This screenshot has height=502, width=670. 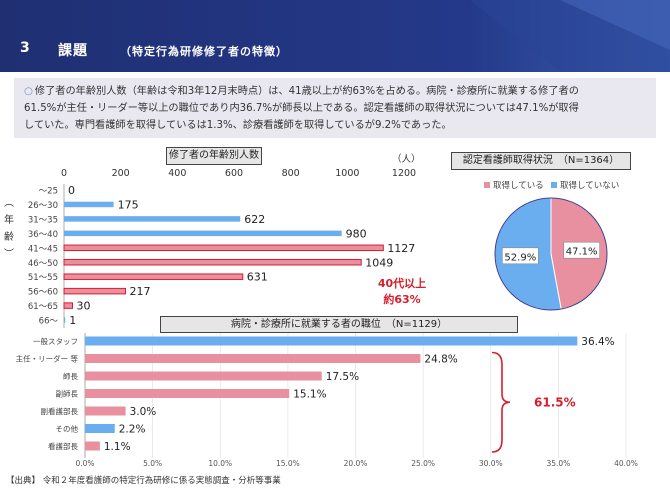 I want to click on age-ylabel-char-1: 年, so click(x=9, y=219).